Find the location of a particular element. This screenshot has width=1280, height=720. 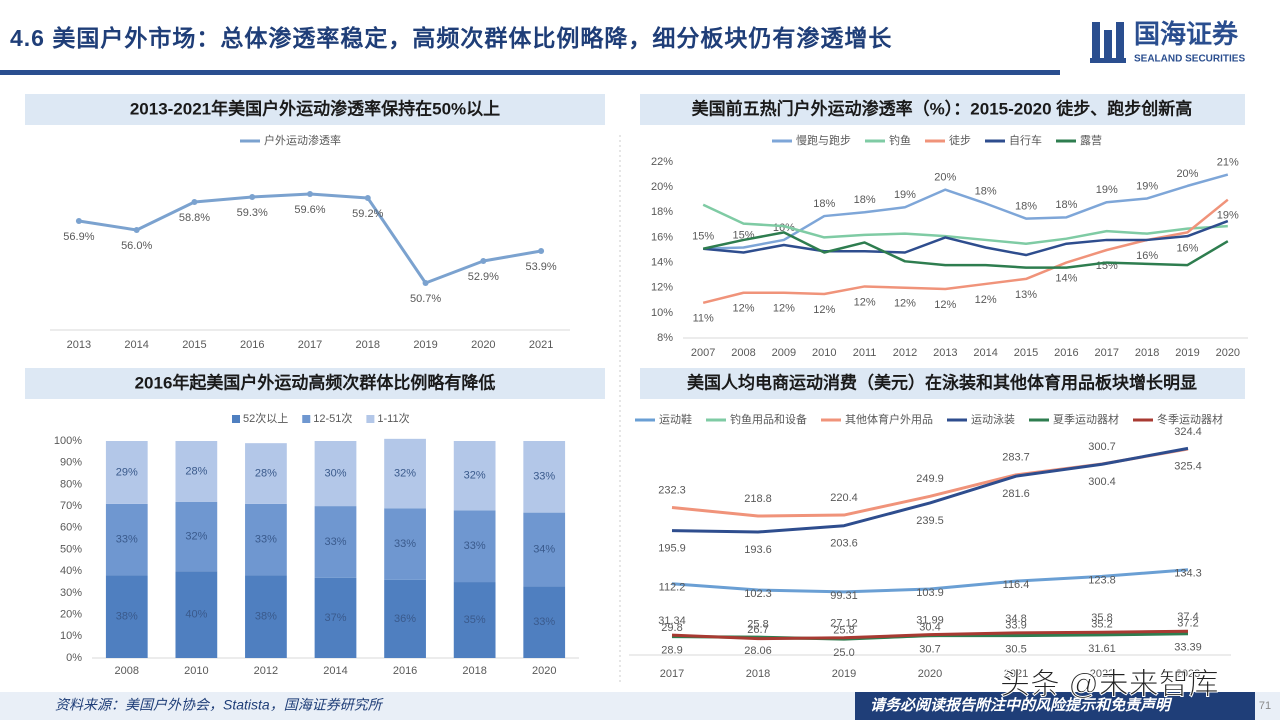

logo-cn: 国海证券 is located at coordinates (1186, 34).